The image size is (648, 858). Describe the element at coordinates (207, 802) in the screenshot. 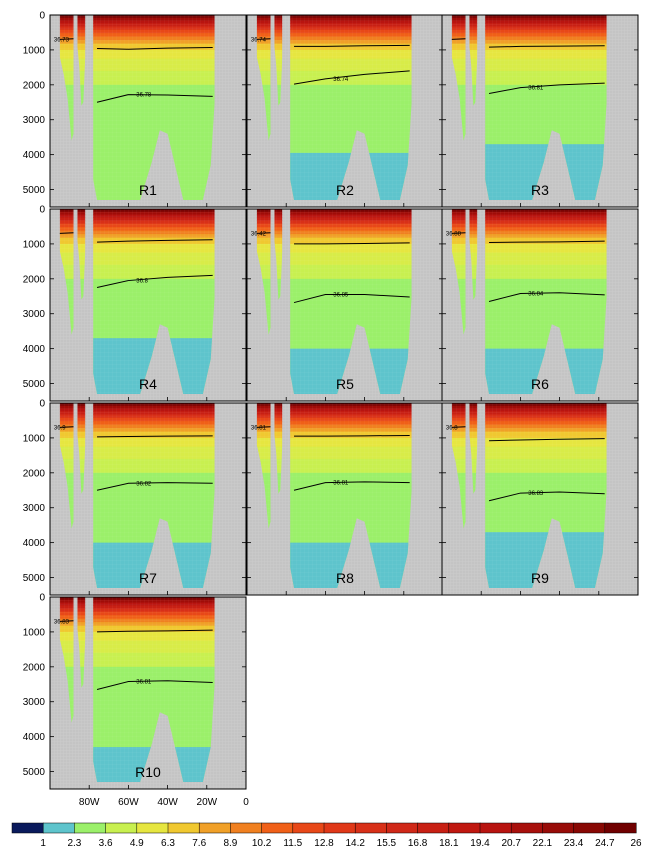

I see `x-tick-label: 20W` at that location.